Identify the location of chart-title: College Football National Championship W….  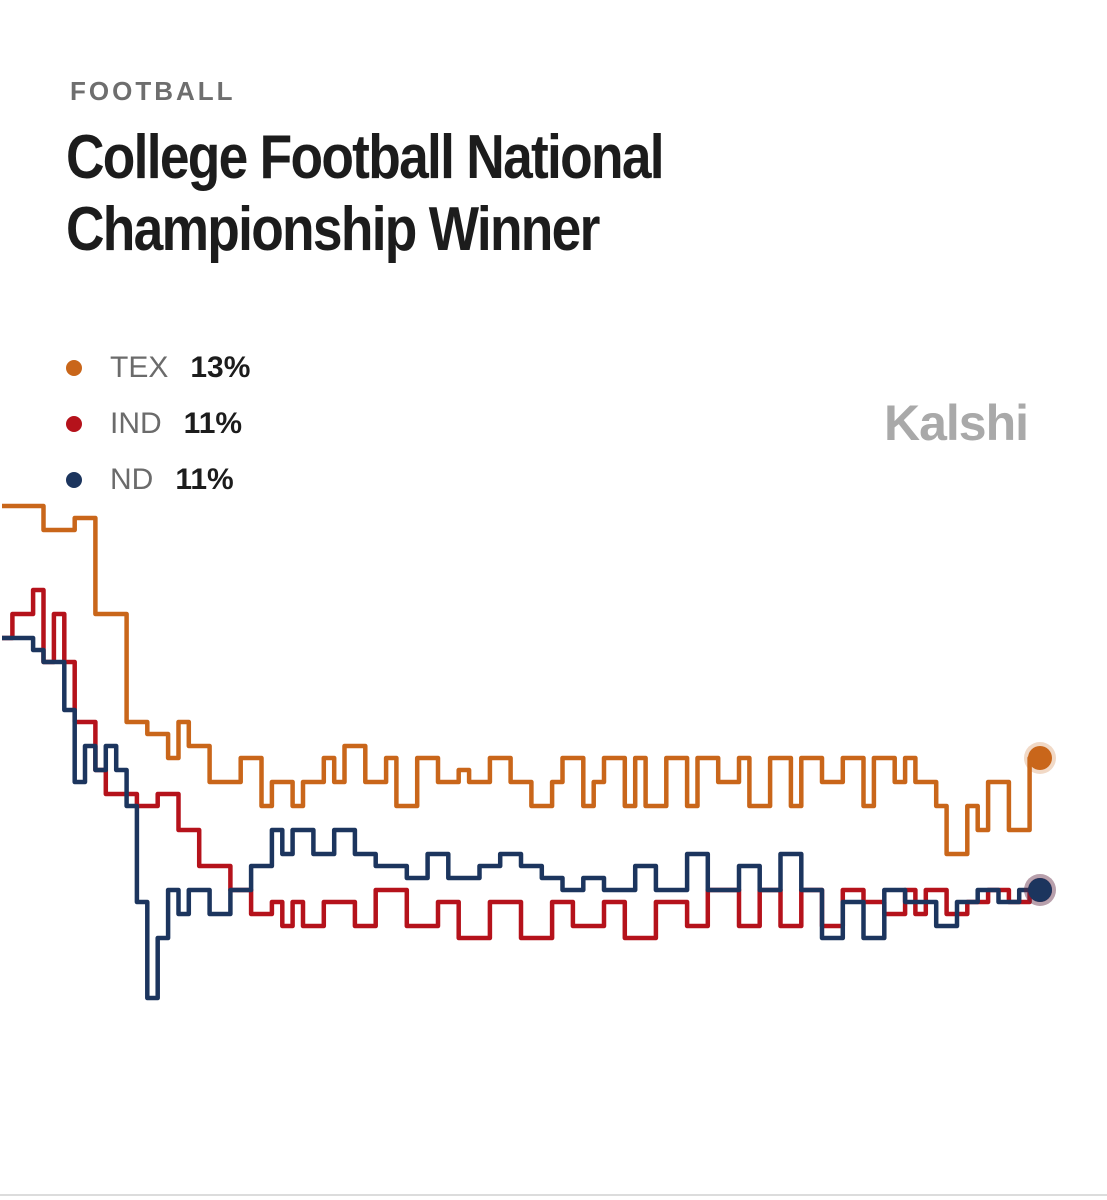
(365, 193).